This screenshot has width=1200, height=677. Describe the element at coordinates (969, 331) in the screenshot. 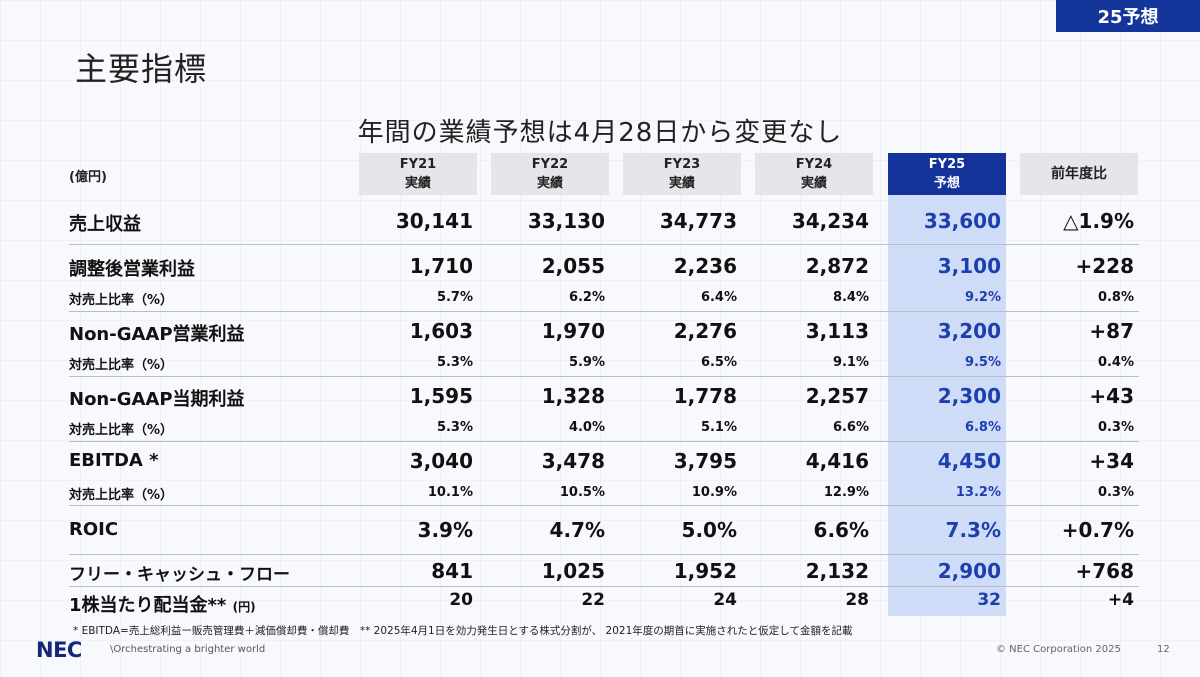

I see `cell-fy25: 3,200` at that location.